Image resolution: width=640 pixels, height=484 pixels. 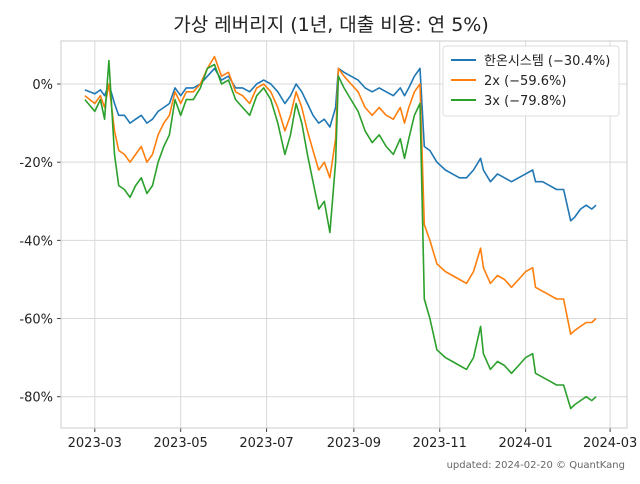 I want to click on y-tick-label: -40%, so click(x=36, y=241).